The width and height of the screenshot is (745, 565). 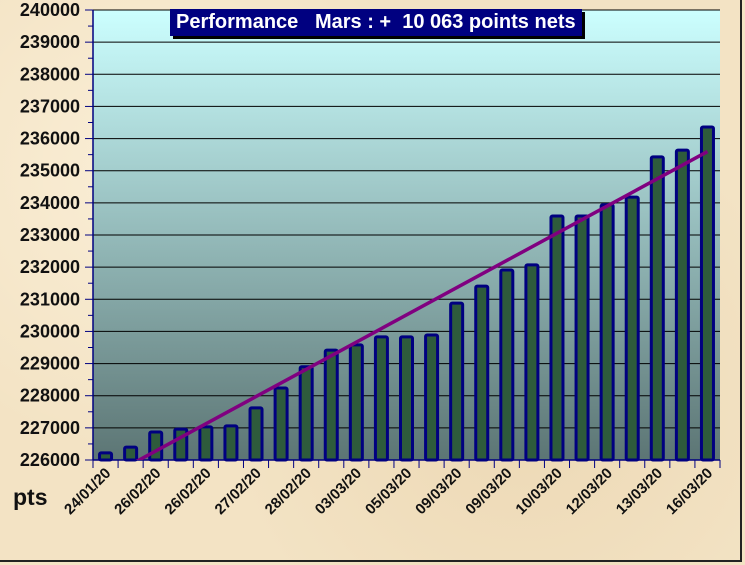 What do you see at coordinates (639, 491) in the screenshot?
I see `x-tick-label: 13/03/20` at bounding box center [639, 491].